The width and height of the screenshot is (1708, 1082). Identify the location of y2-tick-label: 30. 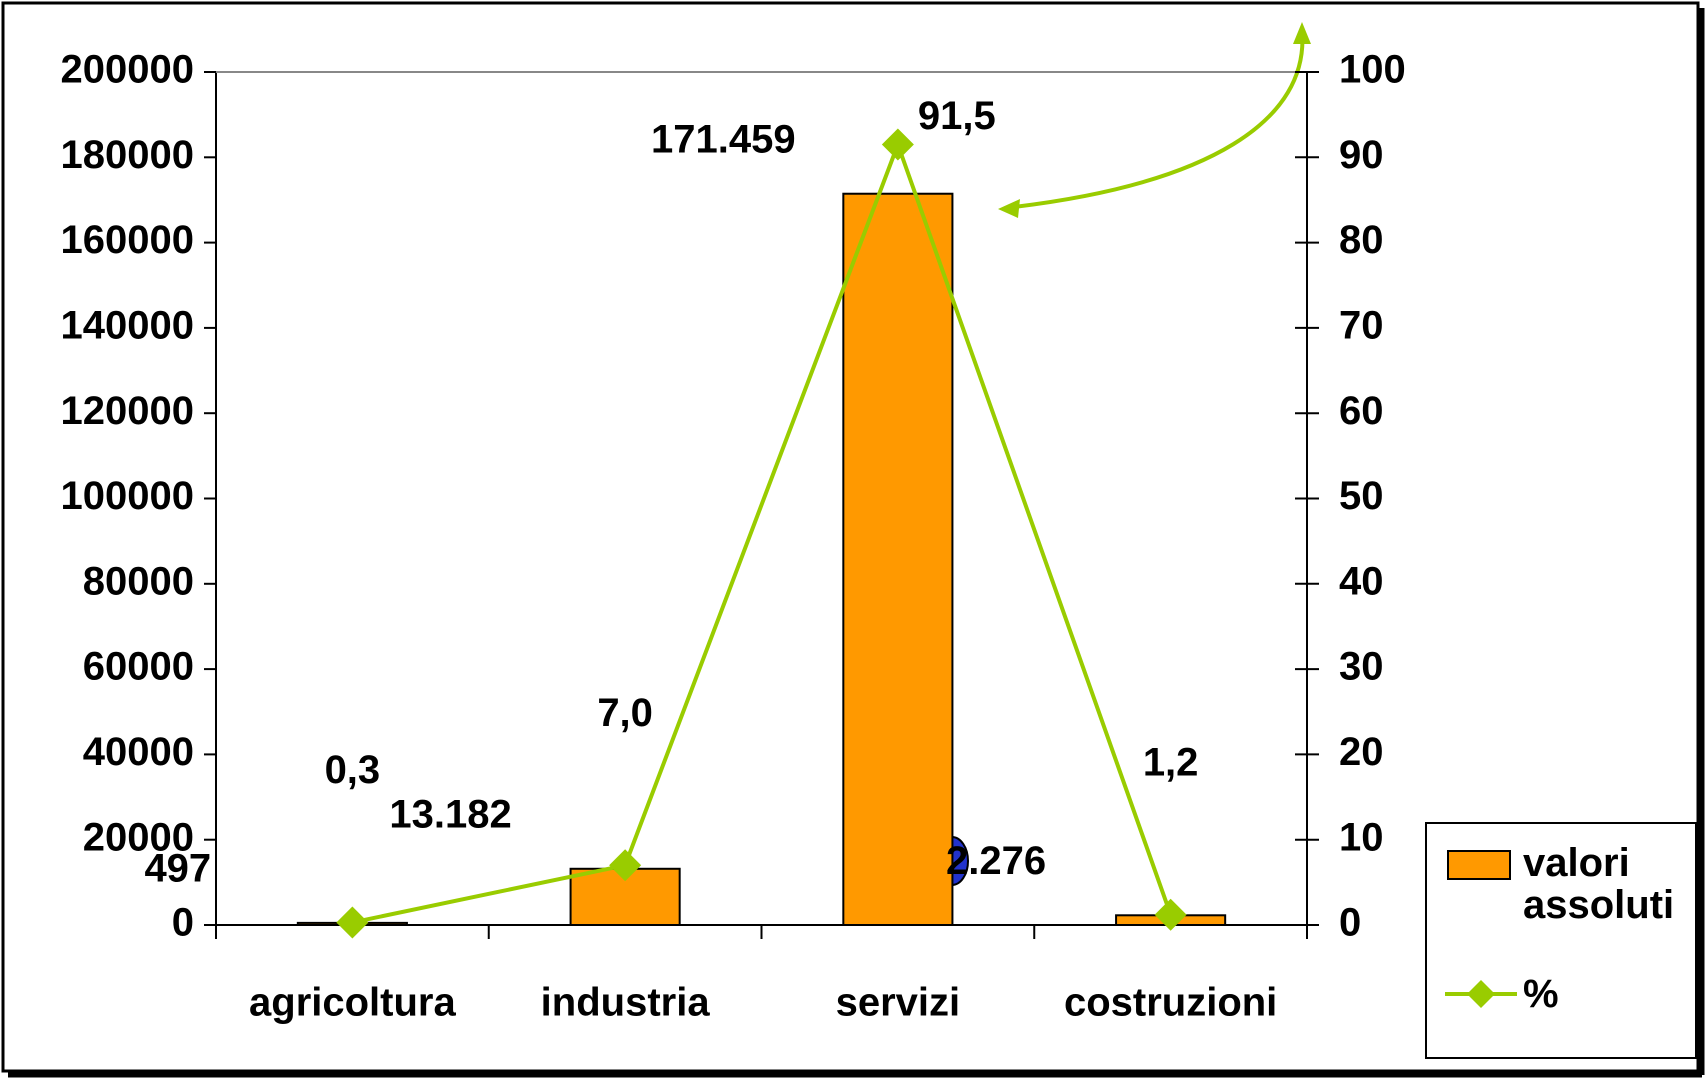
(1361, 667).